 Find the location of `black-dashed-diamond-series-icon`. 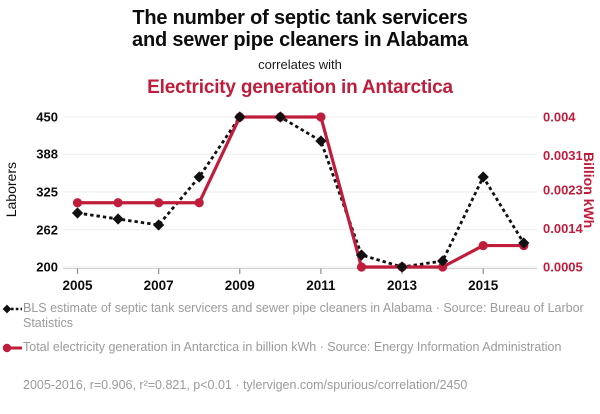

black-dashed-diamond-series-icon is located at coordinates (12, 309).